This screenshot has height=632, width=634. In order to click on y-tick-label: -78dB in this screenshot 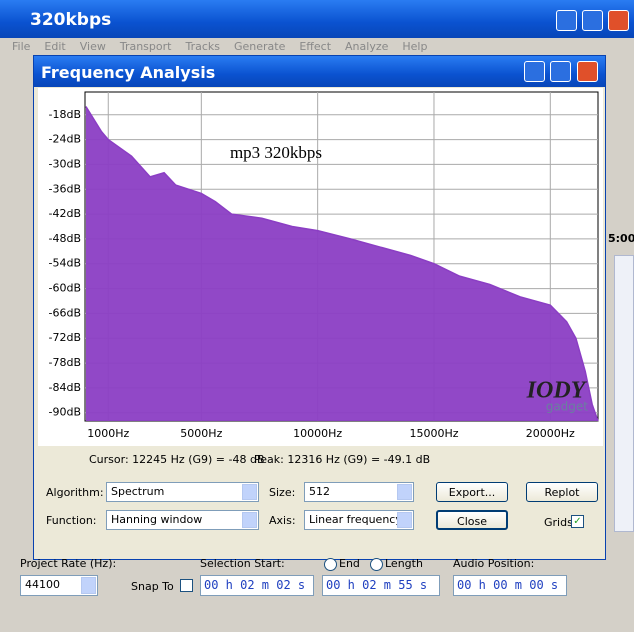, I will do `click(65, 362)`.